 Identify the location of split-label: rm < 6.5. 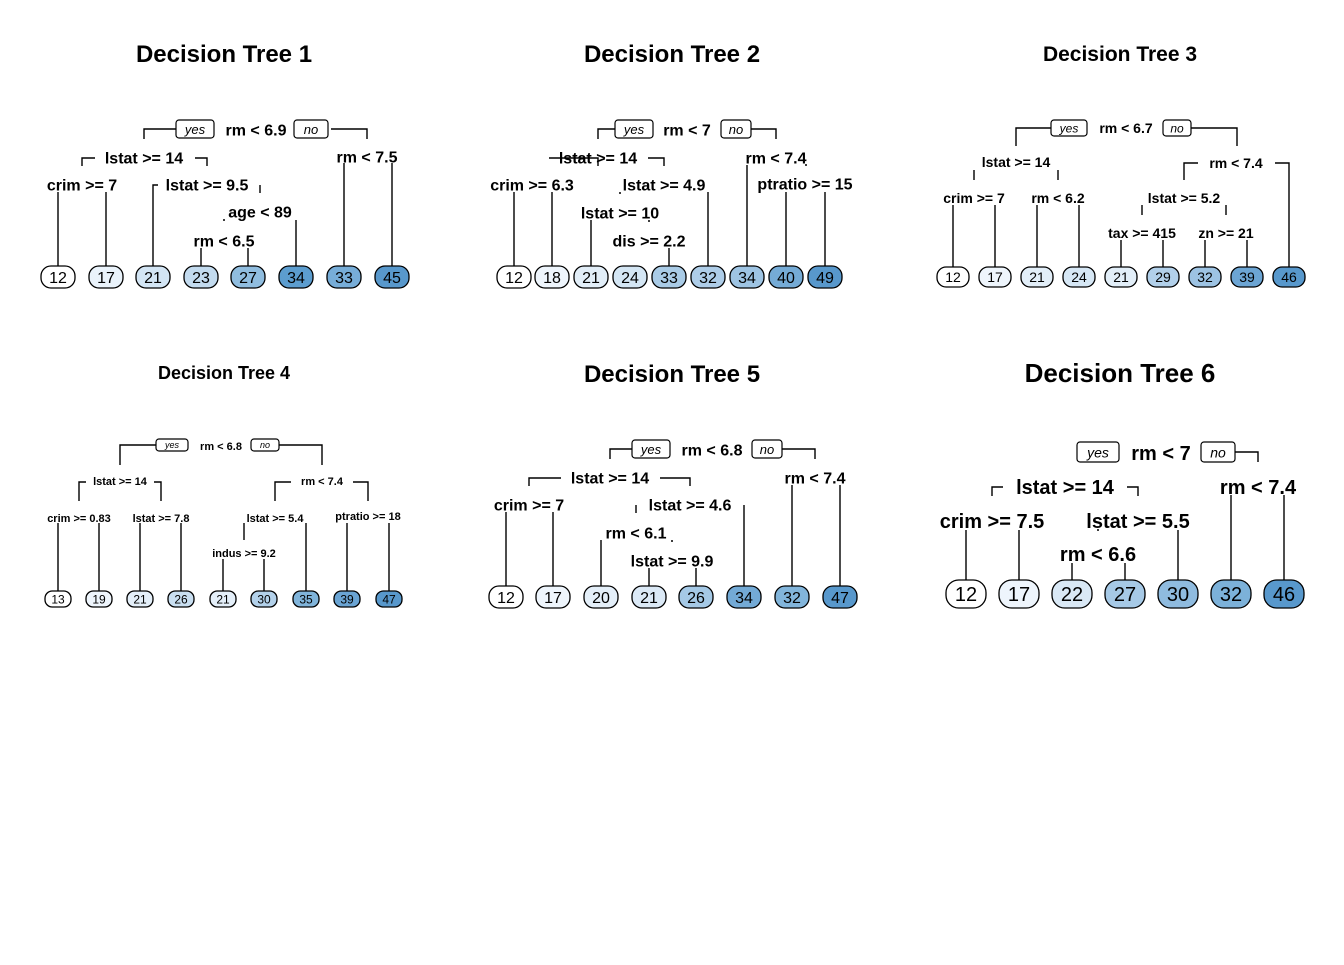
(224, 242).